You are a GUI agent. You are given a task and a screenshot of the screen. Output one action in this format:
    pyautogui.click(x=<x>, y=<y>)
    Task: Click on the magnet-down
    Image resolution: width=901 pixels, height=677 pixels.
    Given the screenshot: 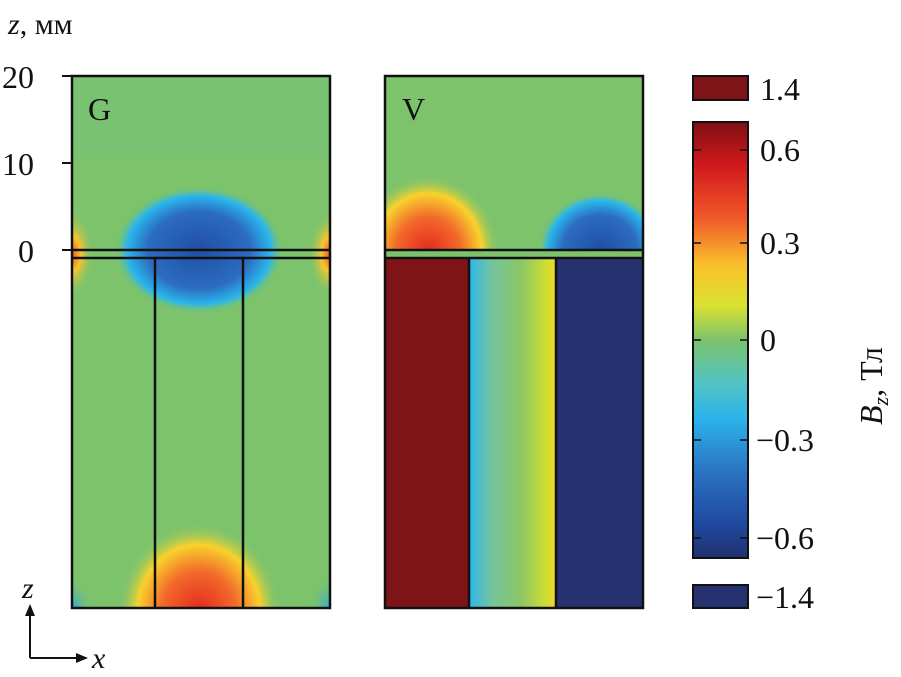 What is the action you would take?
    pyautogui.click(x=599, y=433)
    